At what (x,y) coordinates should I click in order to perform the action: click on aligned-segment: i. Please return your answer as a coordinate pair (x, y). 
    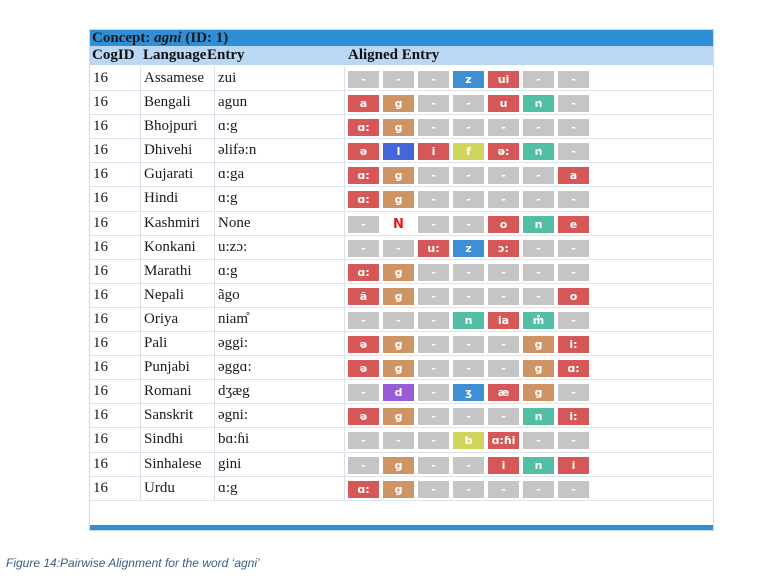
    Looking at the image, I should click on (573, 465).